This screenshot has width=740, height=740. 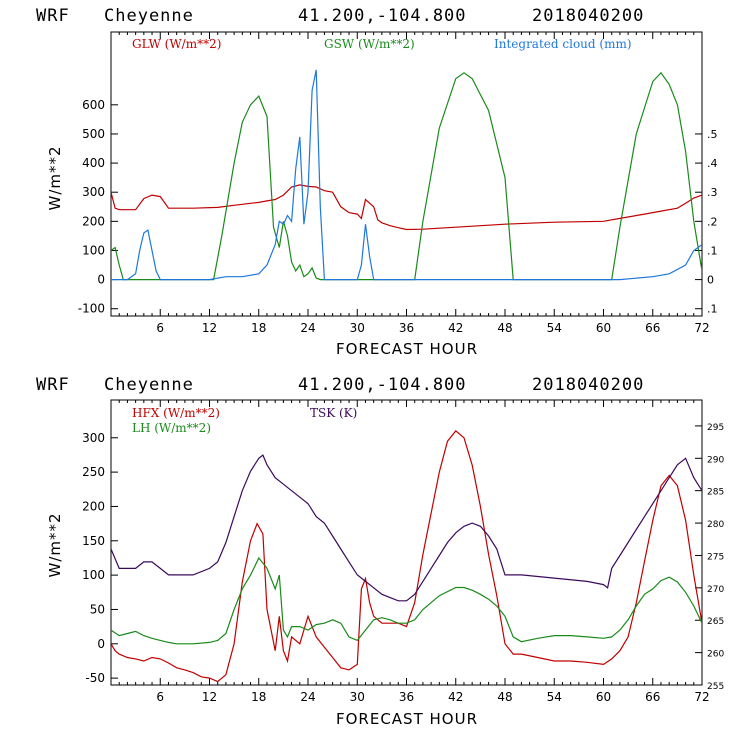 What do you see at coordinates (712, 192) in the screenshot?
I see `radiation-y2tick-label: .3` at bounding box center [712, 192].